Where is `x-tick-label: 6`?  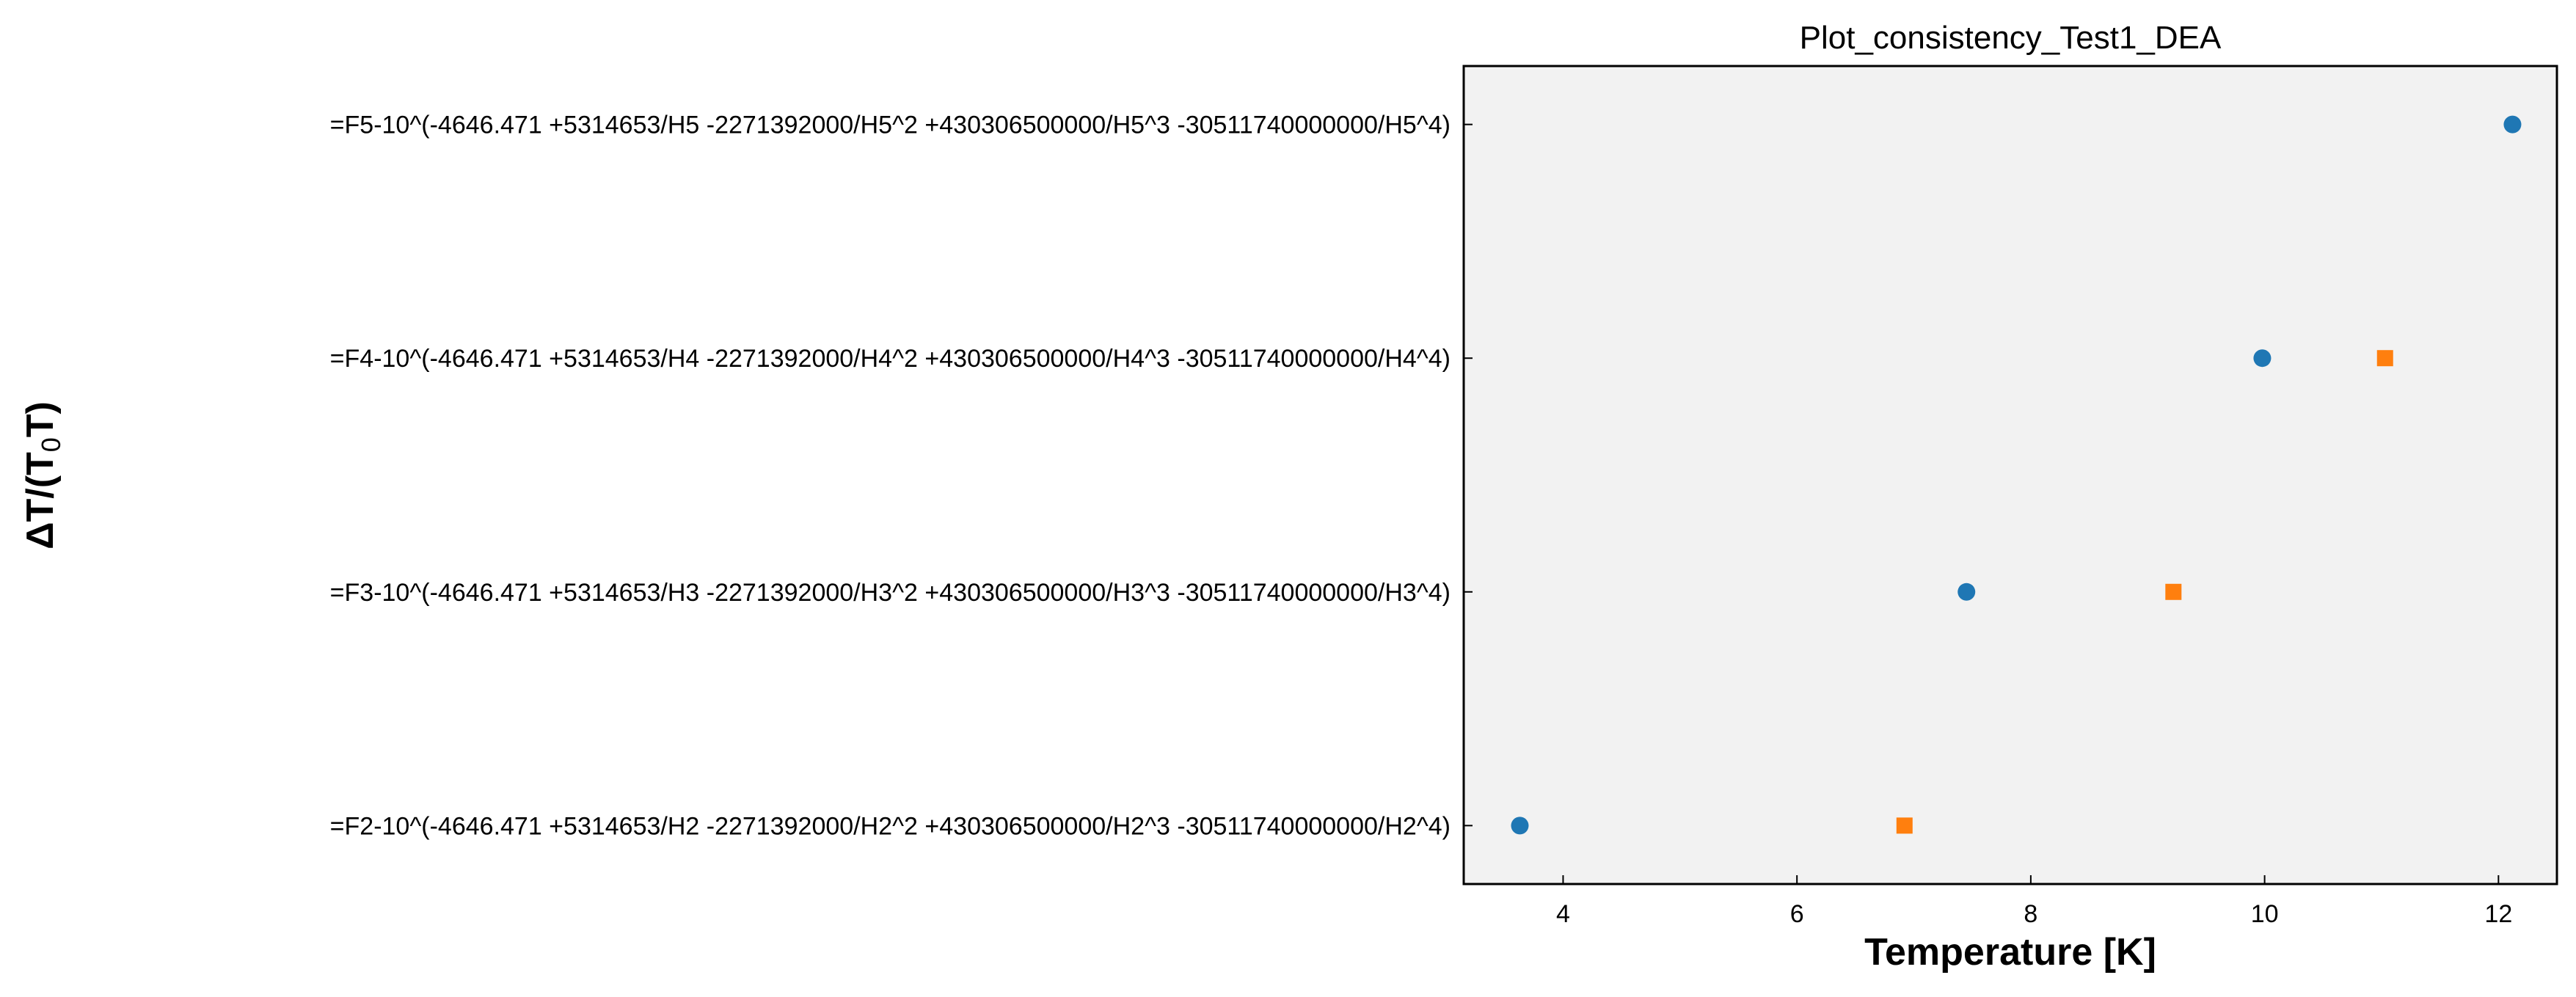
x-tick-label: 6 is located at coordinates (1797, 914).